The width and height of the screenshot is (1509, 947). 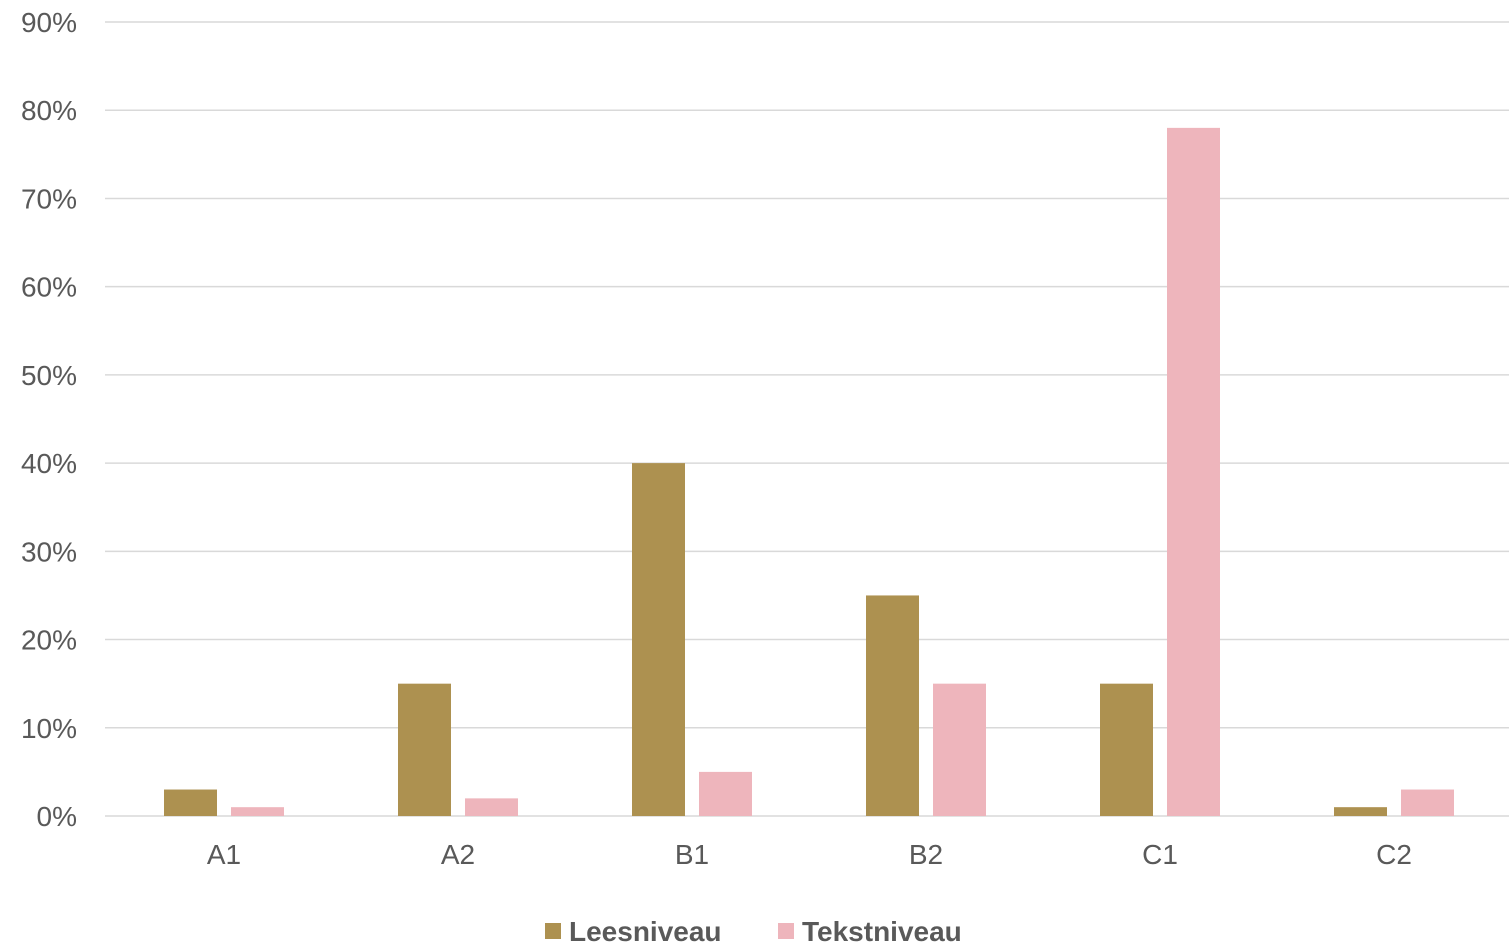 I want to click on legend-label-leesniveau: Leesniveau, so click(x=645, y=931).